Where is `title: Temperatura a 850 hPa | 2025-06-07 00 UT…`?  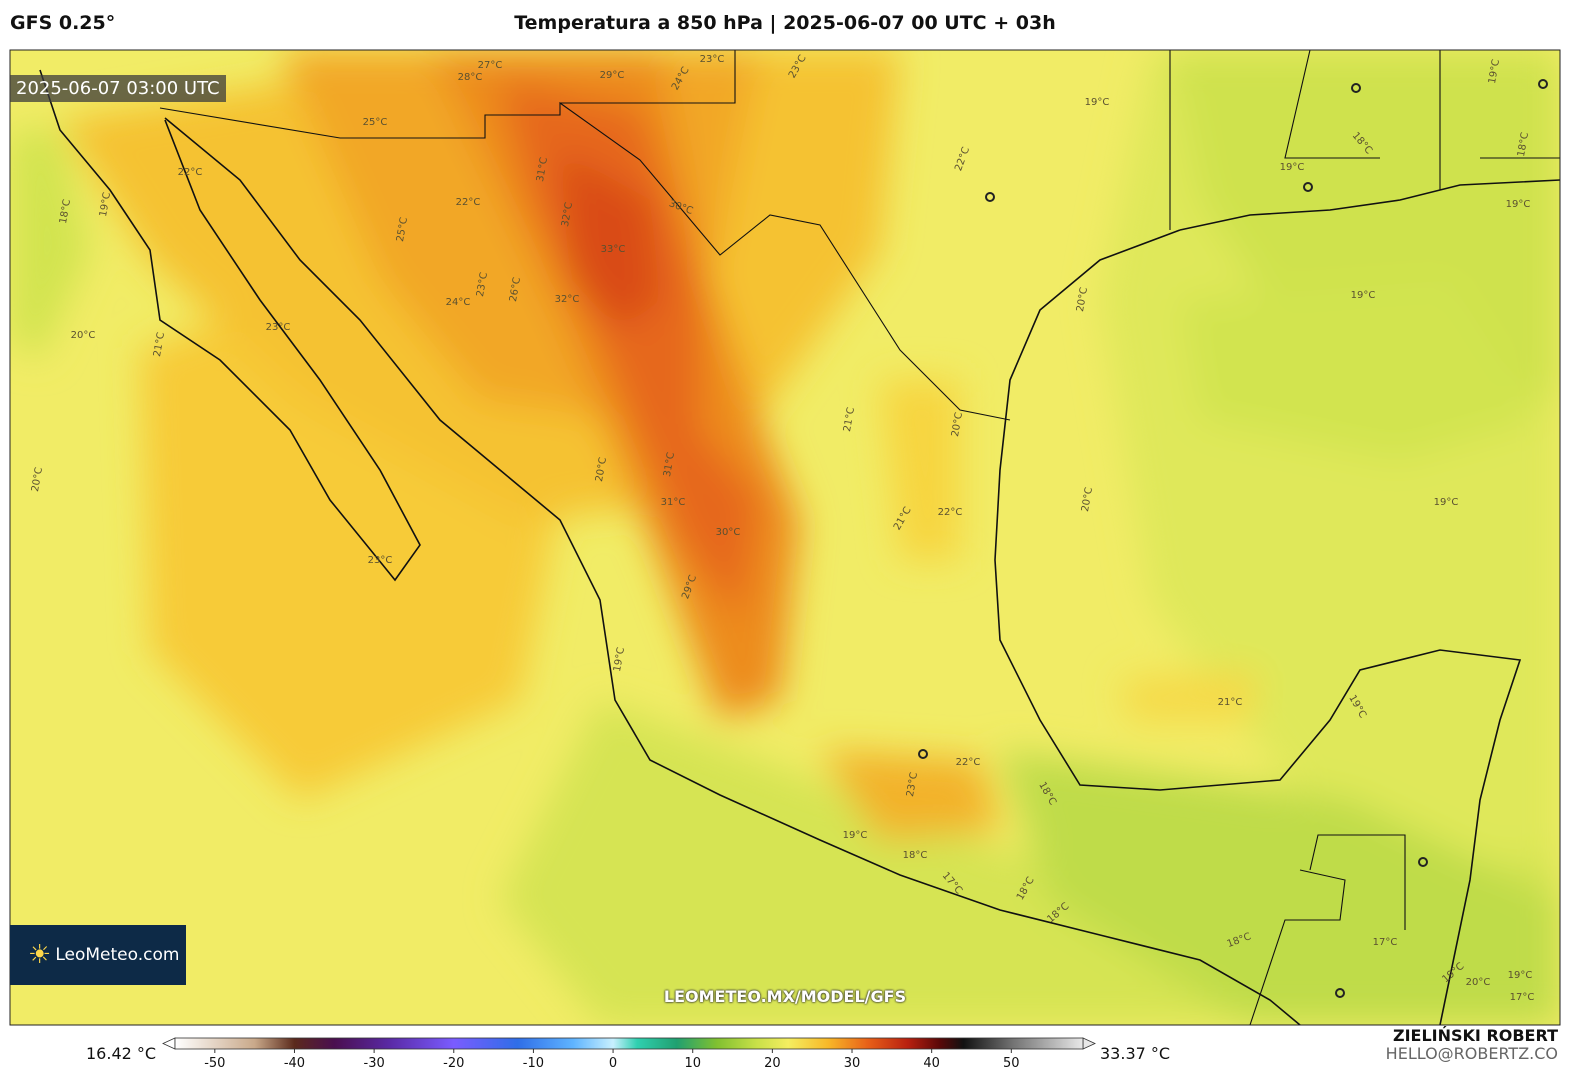 title: Temperatura a 850 hPa | 2025-06-07 00 UT… is located at coordinates (785, 23).